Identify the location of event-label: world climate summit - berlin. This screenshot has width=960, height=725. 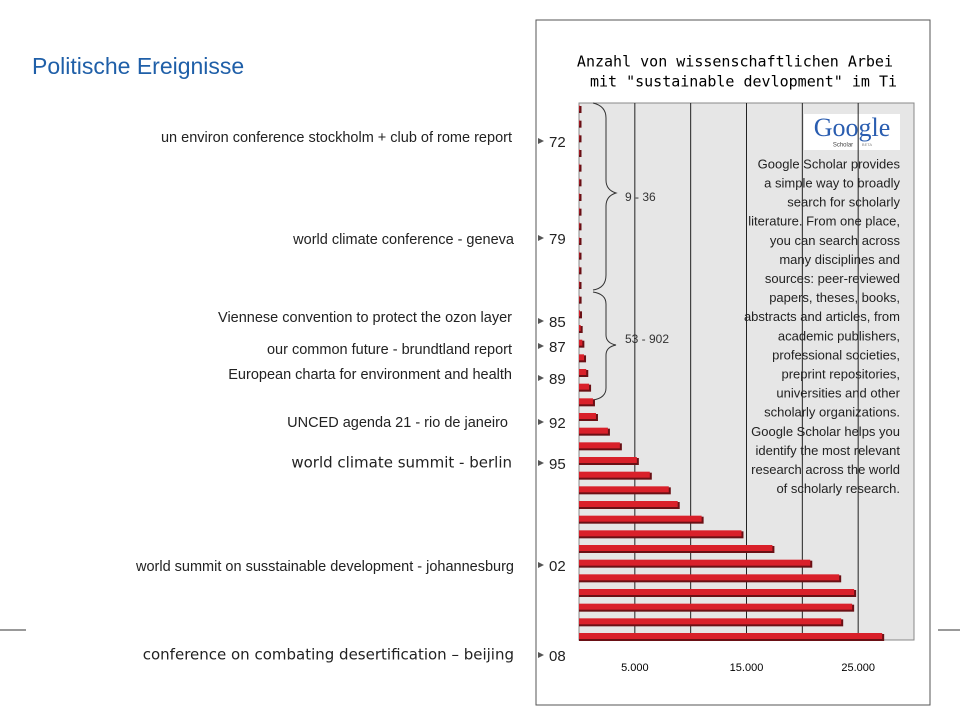
(401, 463).